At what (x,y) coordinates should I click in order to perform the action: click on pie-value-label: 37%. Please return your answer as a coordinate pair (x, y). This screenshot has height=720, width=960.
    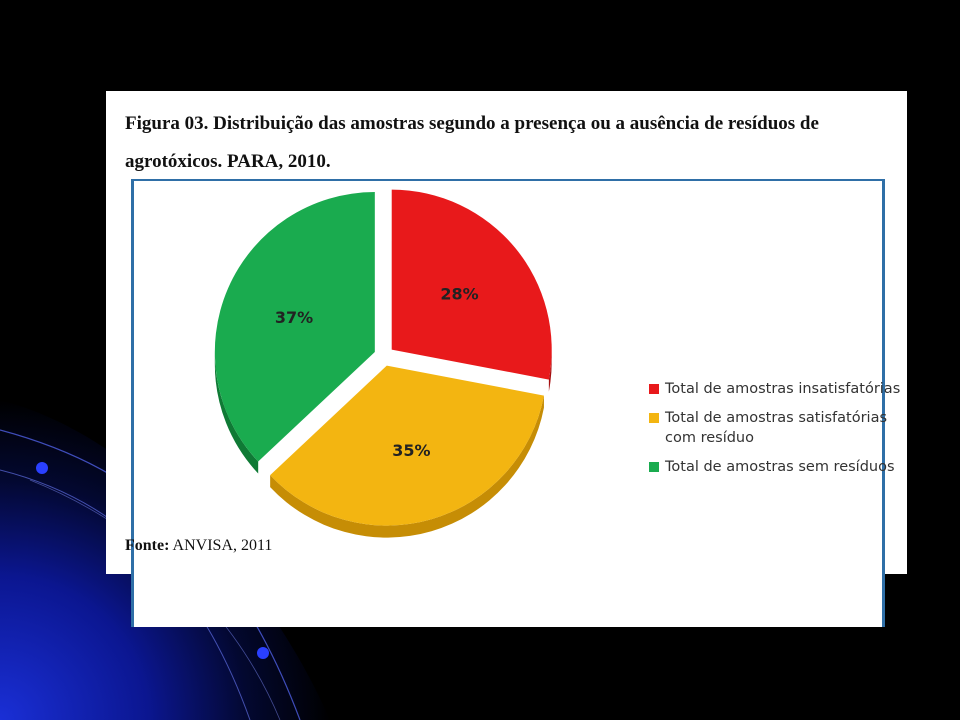
    Looking at the image, I should click on (294, 317).